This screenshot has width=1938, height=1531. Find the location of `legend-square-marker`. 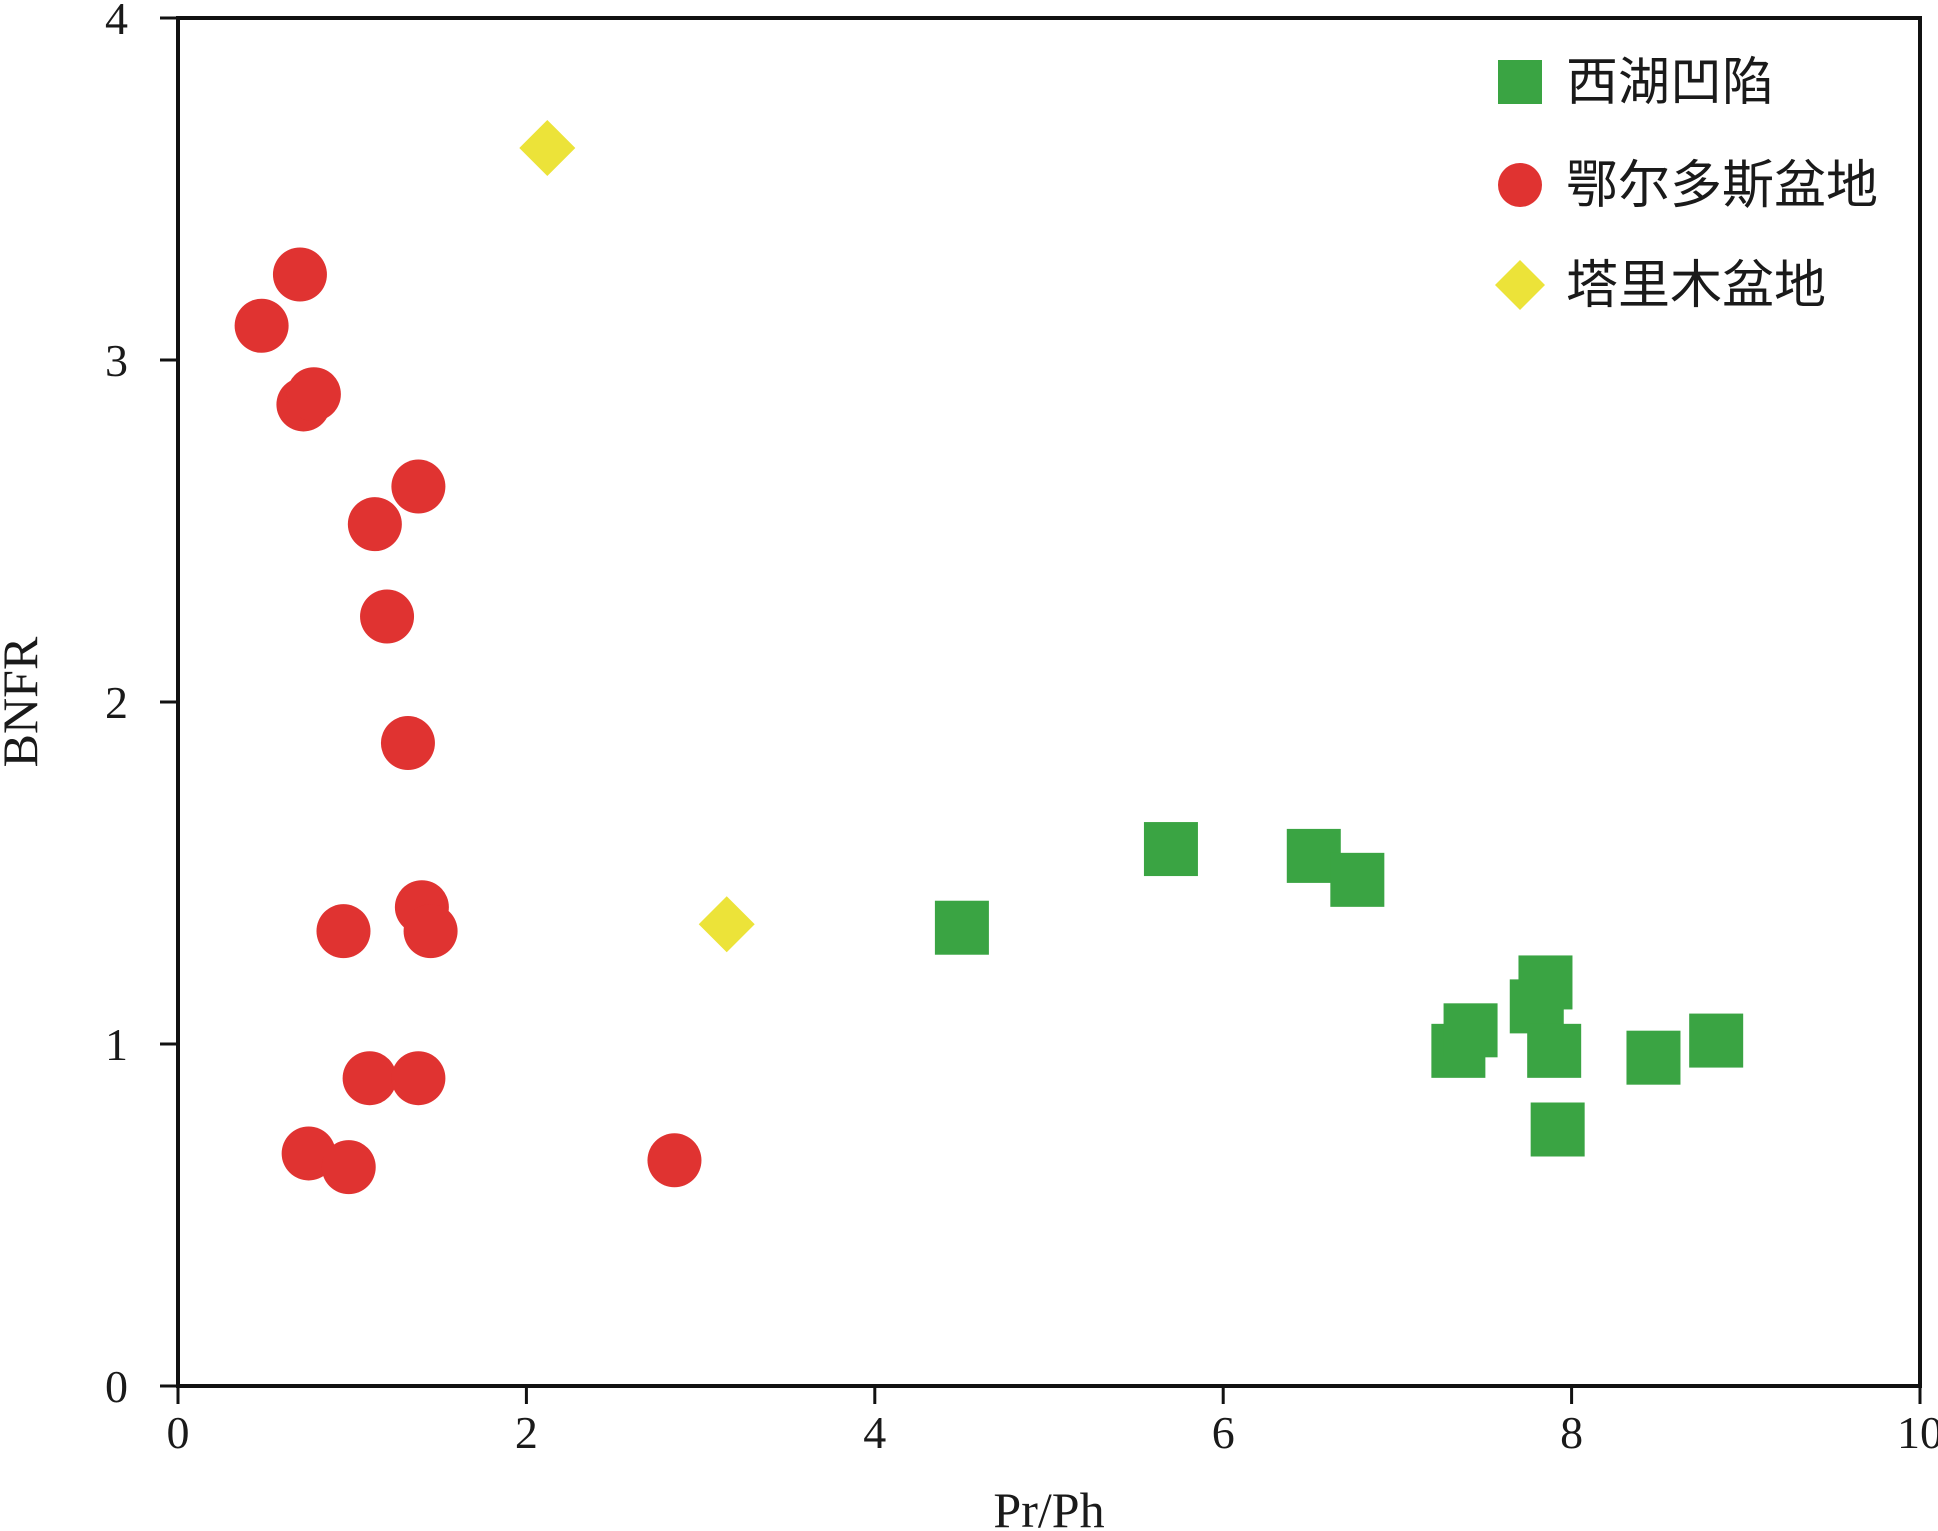

legend-square-marker is located at coordinates (1520, 82).